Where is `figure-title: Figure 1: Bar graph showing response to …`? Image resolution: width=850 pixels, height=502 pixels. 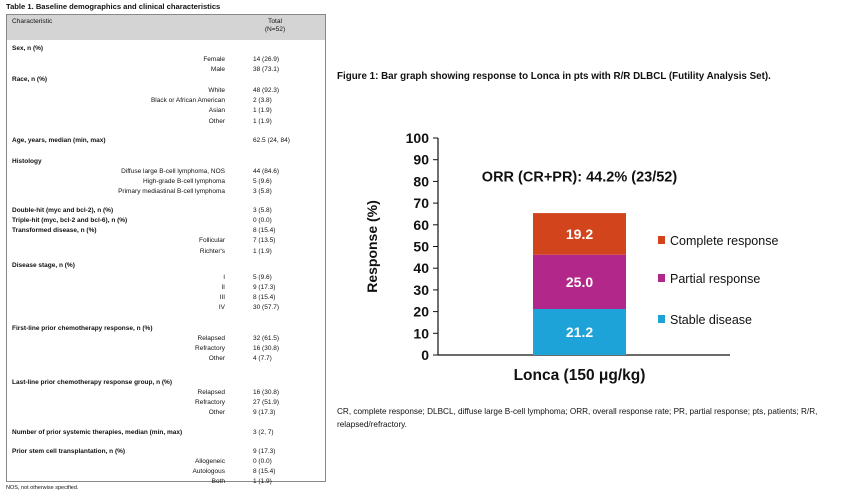
figure-title: Figure 1: Bar graph showing response to … is located at coordinates (554, 76).